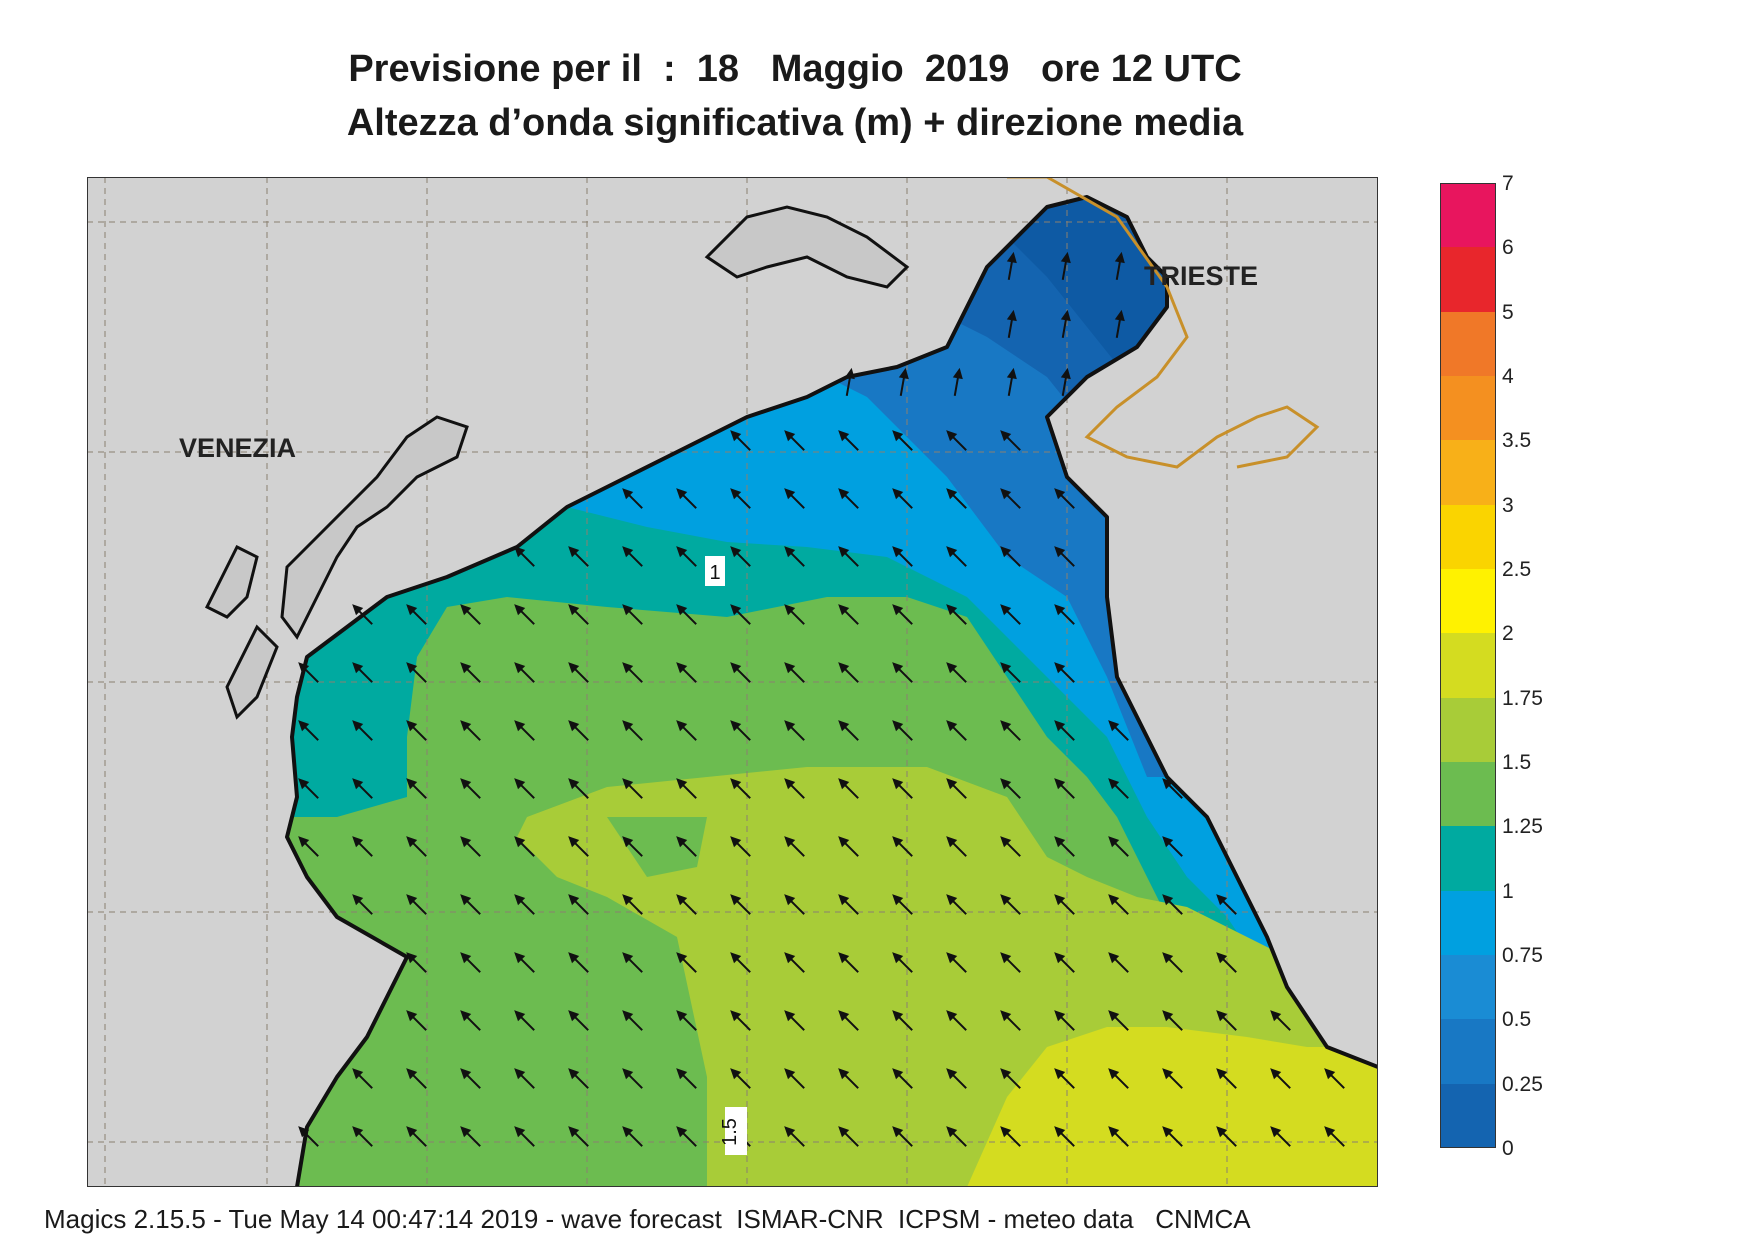 Image resolution: width=1755 pixels, height=1242 pixels. I want to click on colorbar-tick-label: 6, so click(1508, 248).